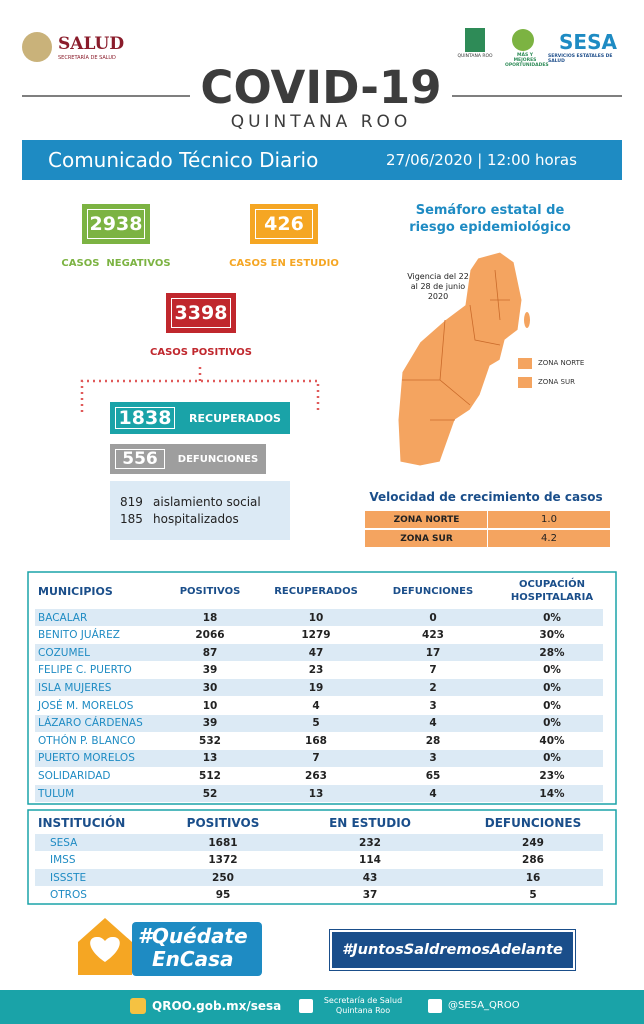  Describe the element at coordinates (370, 860) in the screenshot. I see `table-cell: 114` at that location.